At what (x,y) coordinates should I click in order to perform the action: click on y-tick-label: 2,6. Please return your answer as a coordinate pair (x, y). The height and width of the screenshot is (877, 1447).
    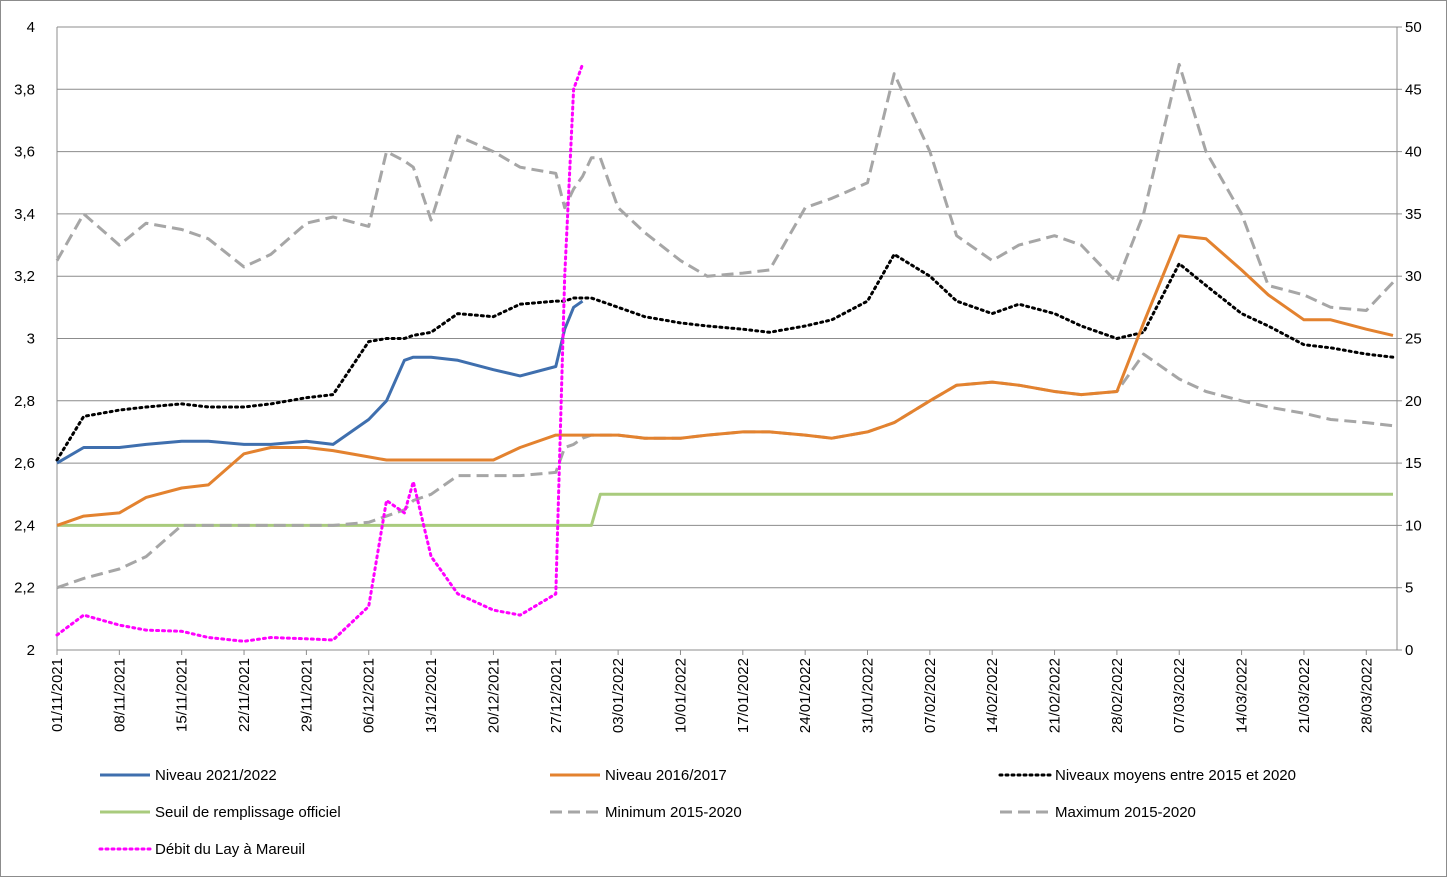
    Looking at the image, I should click on (24, 463).